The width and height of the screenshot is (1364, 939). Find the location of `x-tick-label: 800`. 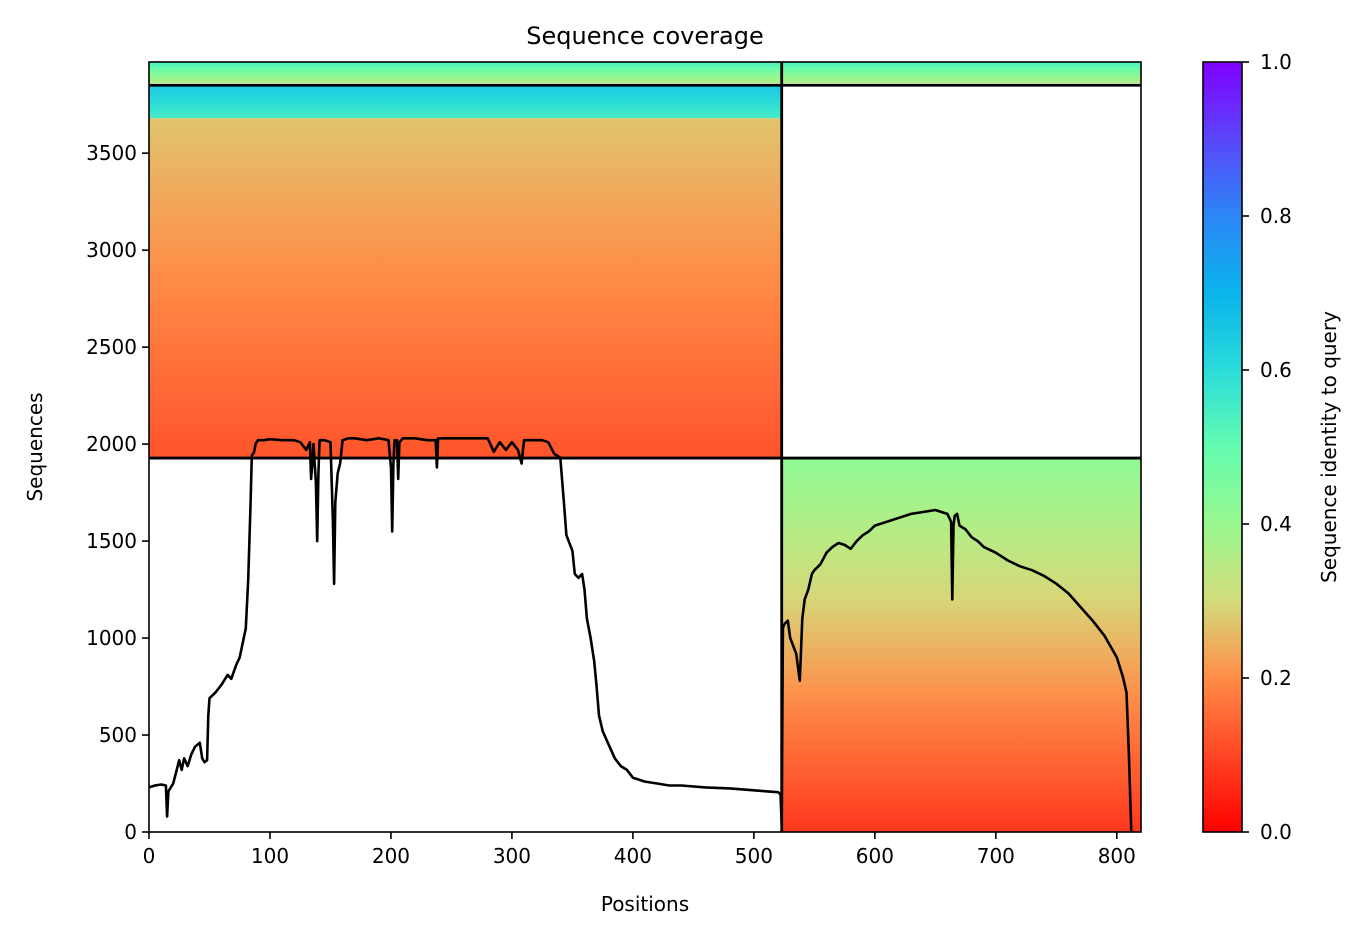

x-tick-label: 800 is located at coordinates (1117, 856).